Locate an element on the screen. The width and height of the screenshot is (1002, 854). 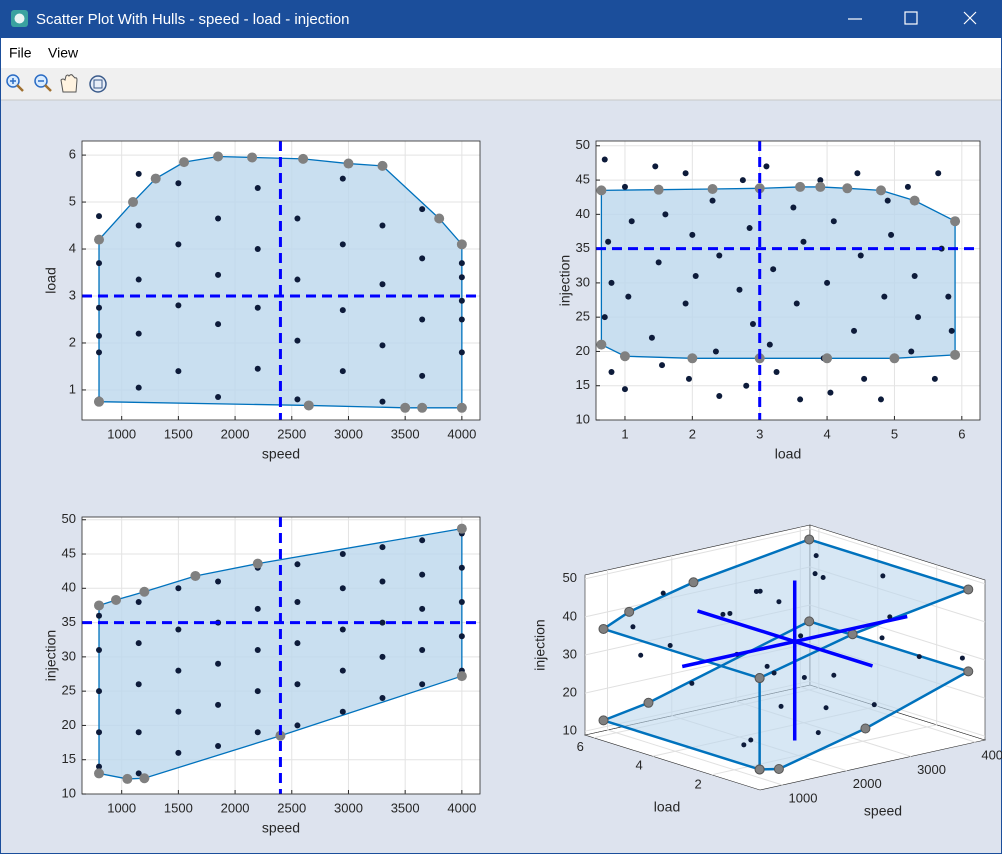
menu-item: File is located at coordinates (20, 53).